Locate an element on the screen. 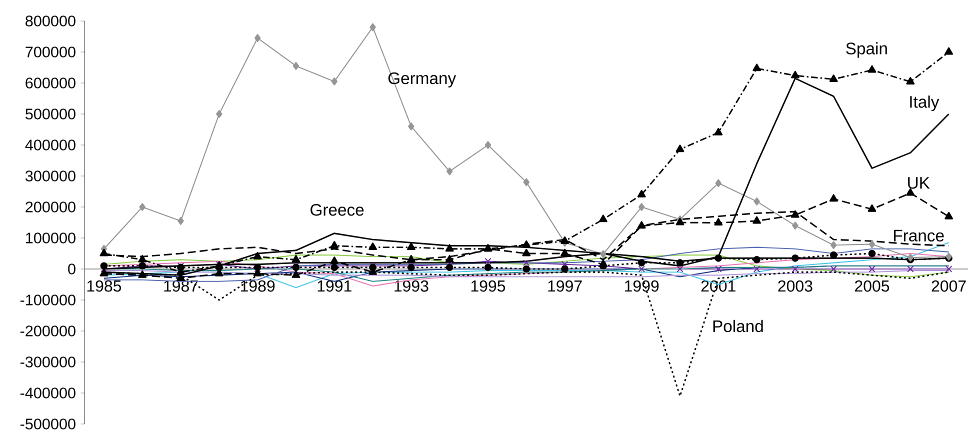 Image resolution: width=969 pixels, height=430 pixels. y-tick-label: 600000 is located at coordinates (51, 83).